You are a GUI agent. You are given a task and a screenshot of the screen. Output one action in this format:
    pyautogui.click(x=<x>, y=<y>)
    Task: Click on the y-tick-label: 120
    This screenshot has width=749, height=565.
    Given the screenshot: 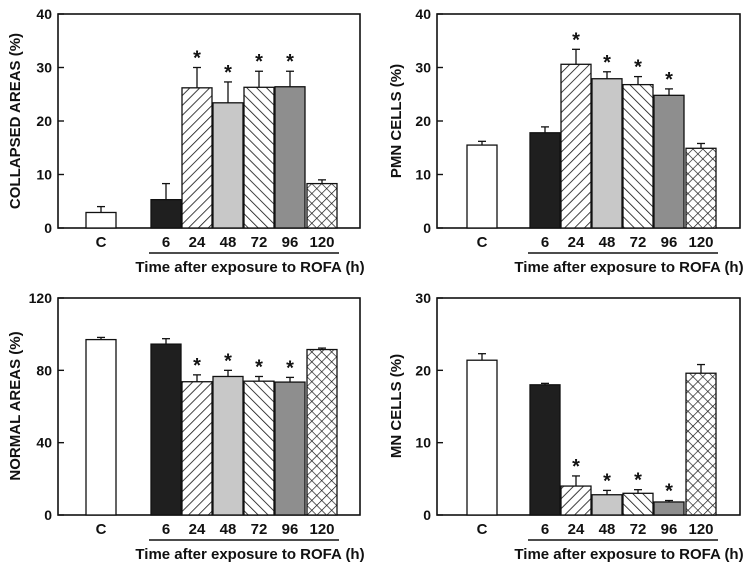 What is the action you would take?
    pyautogui.click(x=41, y=298)
    